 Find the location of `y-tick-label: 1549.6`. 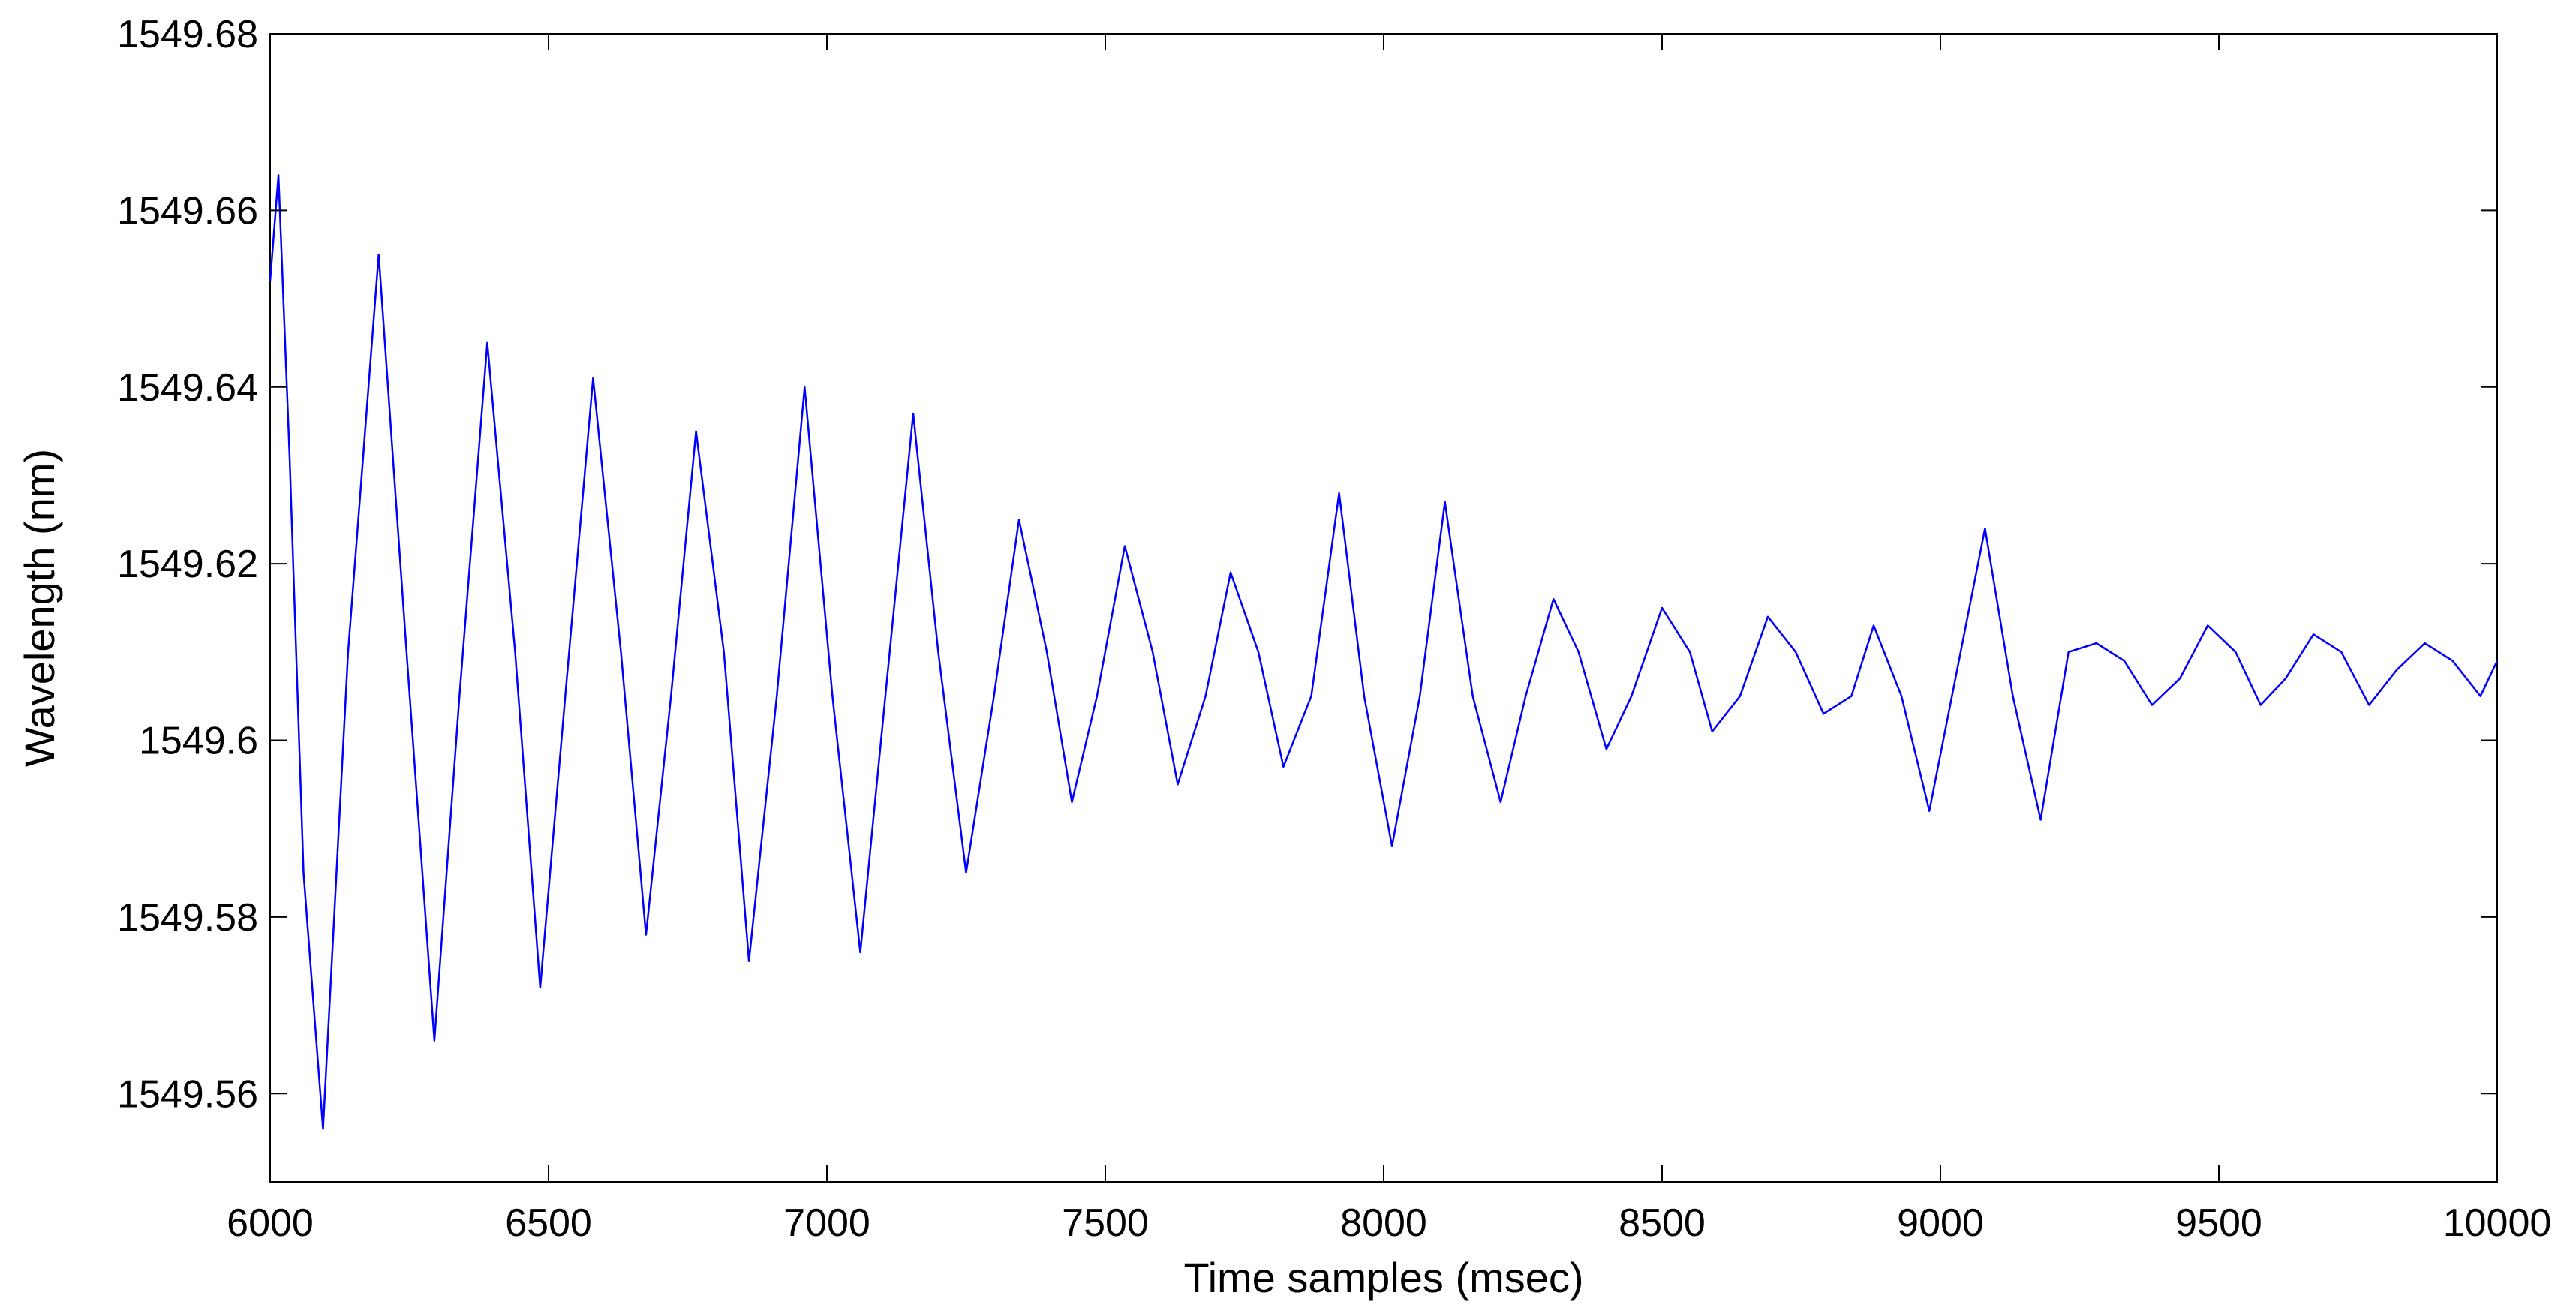

y-tick-label: 1549.6 is located at coordinates (198, 741).